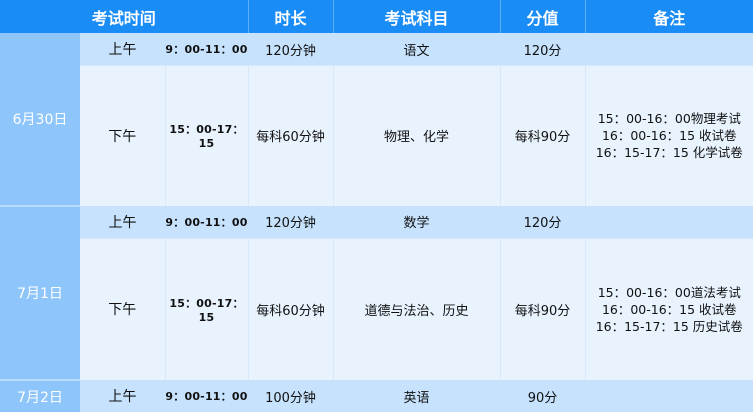  Describe the element at coordinates (669, 119) in the screenshot. I see `note-line: 15：00-16：00物理考试` at that location.